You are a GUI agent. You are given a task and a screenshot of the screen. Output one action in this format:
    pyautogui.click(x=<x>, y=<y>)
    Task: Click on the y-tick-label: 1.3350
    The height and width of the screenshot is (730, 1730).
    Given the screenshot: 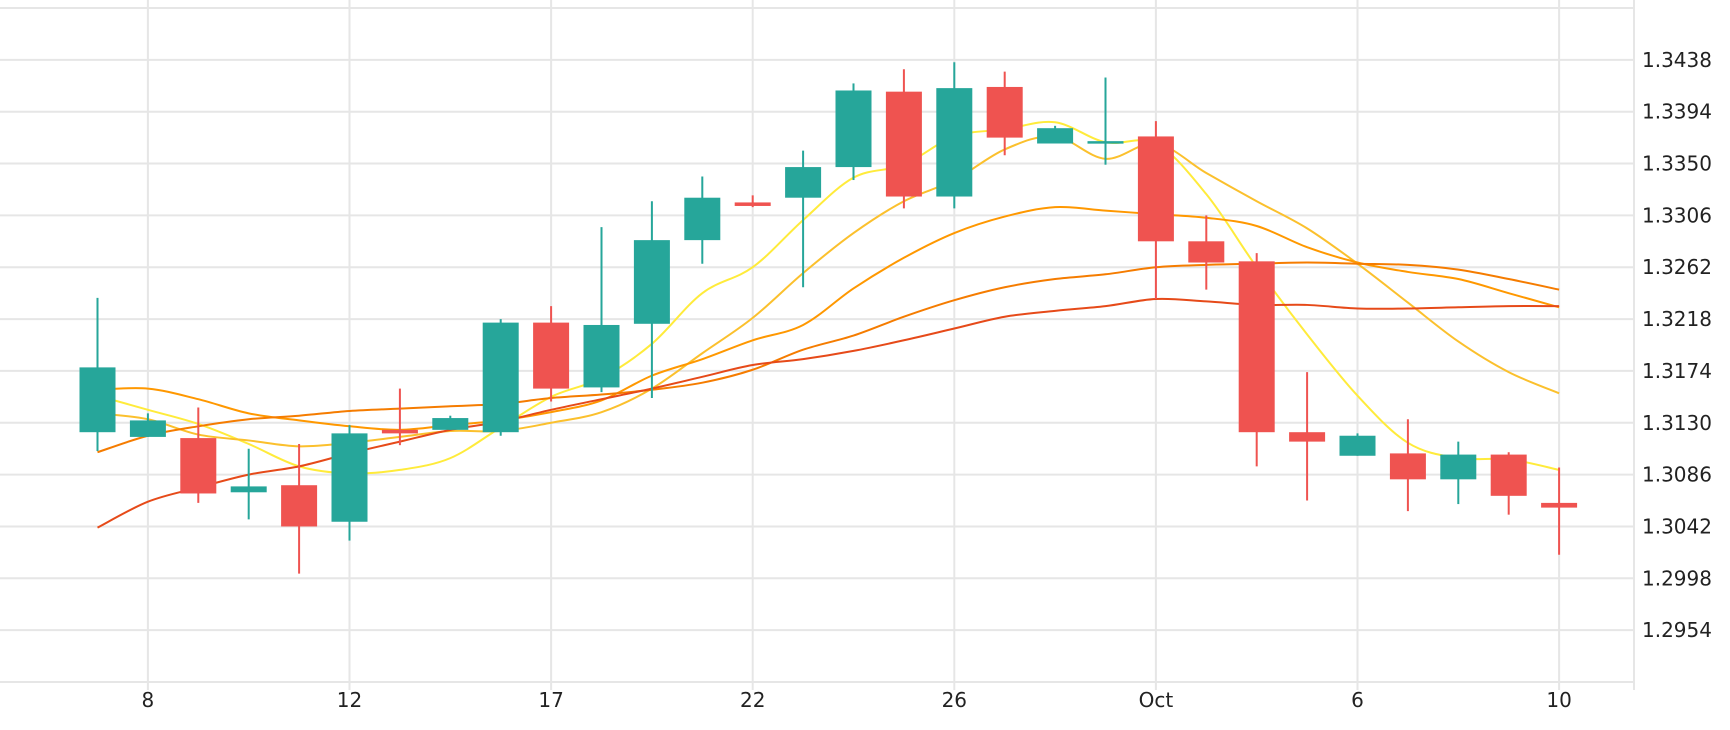 What is the action you would take?
    pyautogui.click(x=1677, y=164)
    